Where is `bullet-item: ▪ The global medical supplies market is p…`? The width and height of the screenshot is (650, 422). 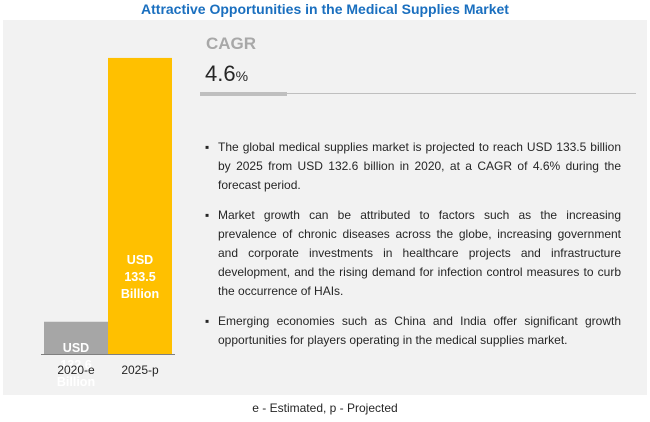
bullet-item: ▪ The global medical supplies market is p… is located at coordinates (411, 167).